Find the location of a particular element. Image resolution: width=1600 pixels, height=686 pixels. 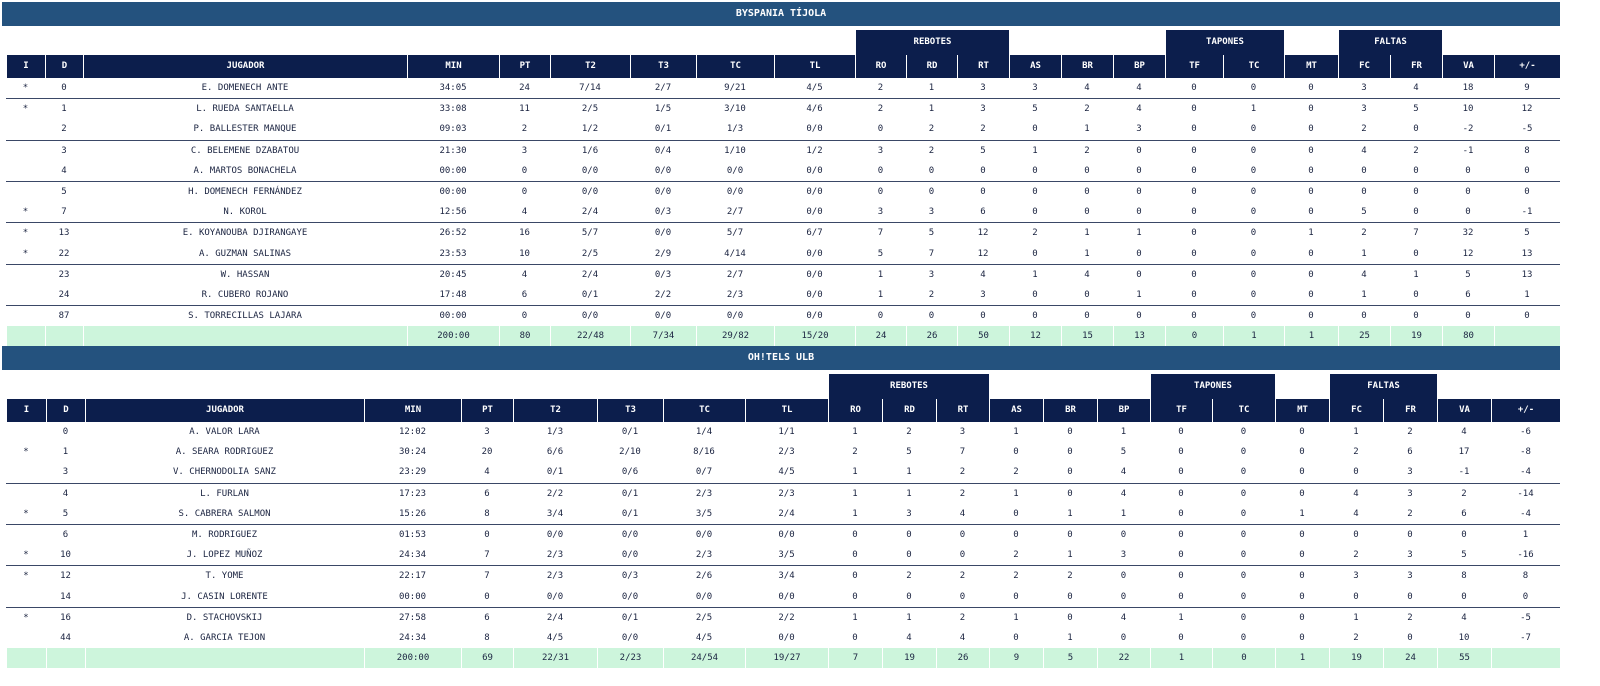

stat-cell: 4/6 is located at coordinates (814, 109).